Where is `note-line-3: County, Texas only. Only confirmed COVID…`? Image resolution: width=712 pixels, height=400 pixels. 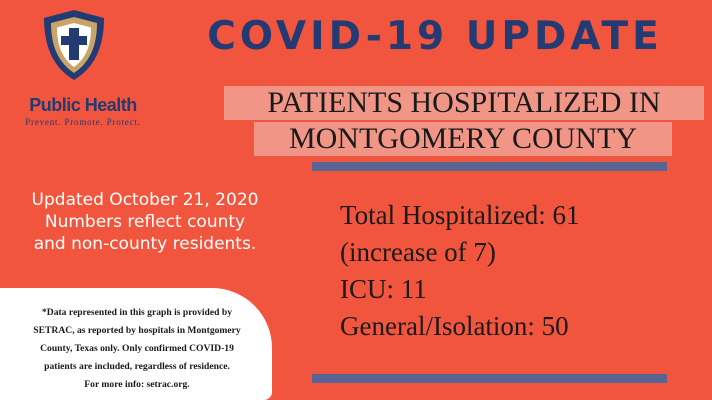 note-line-3: County, Texas only. Only confirmed COVID… is located at coordinates (137, 348).